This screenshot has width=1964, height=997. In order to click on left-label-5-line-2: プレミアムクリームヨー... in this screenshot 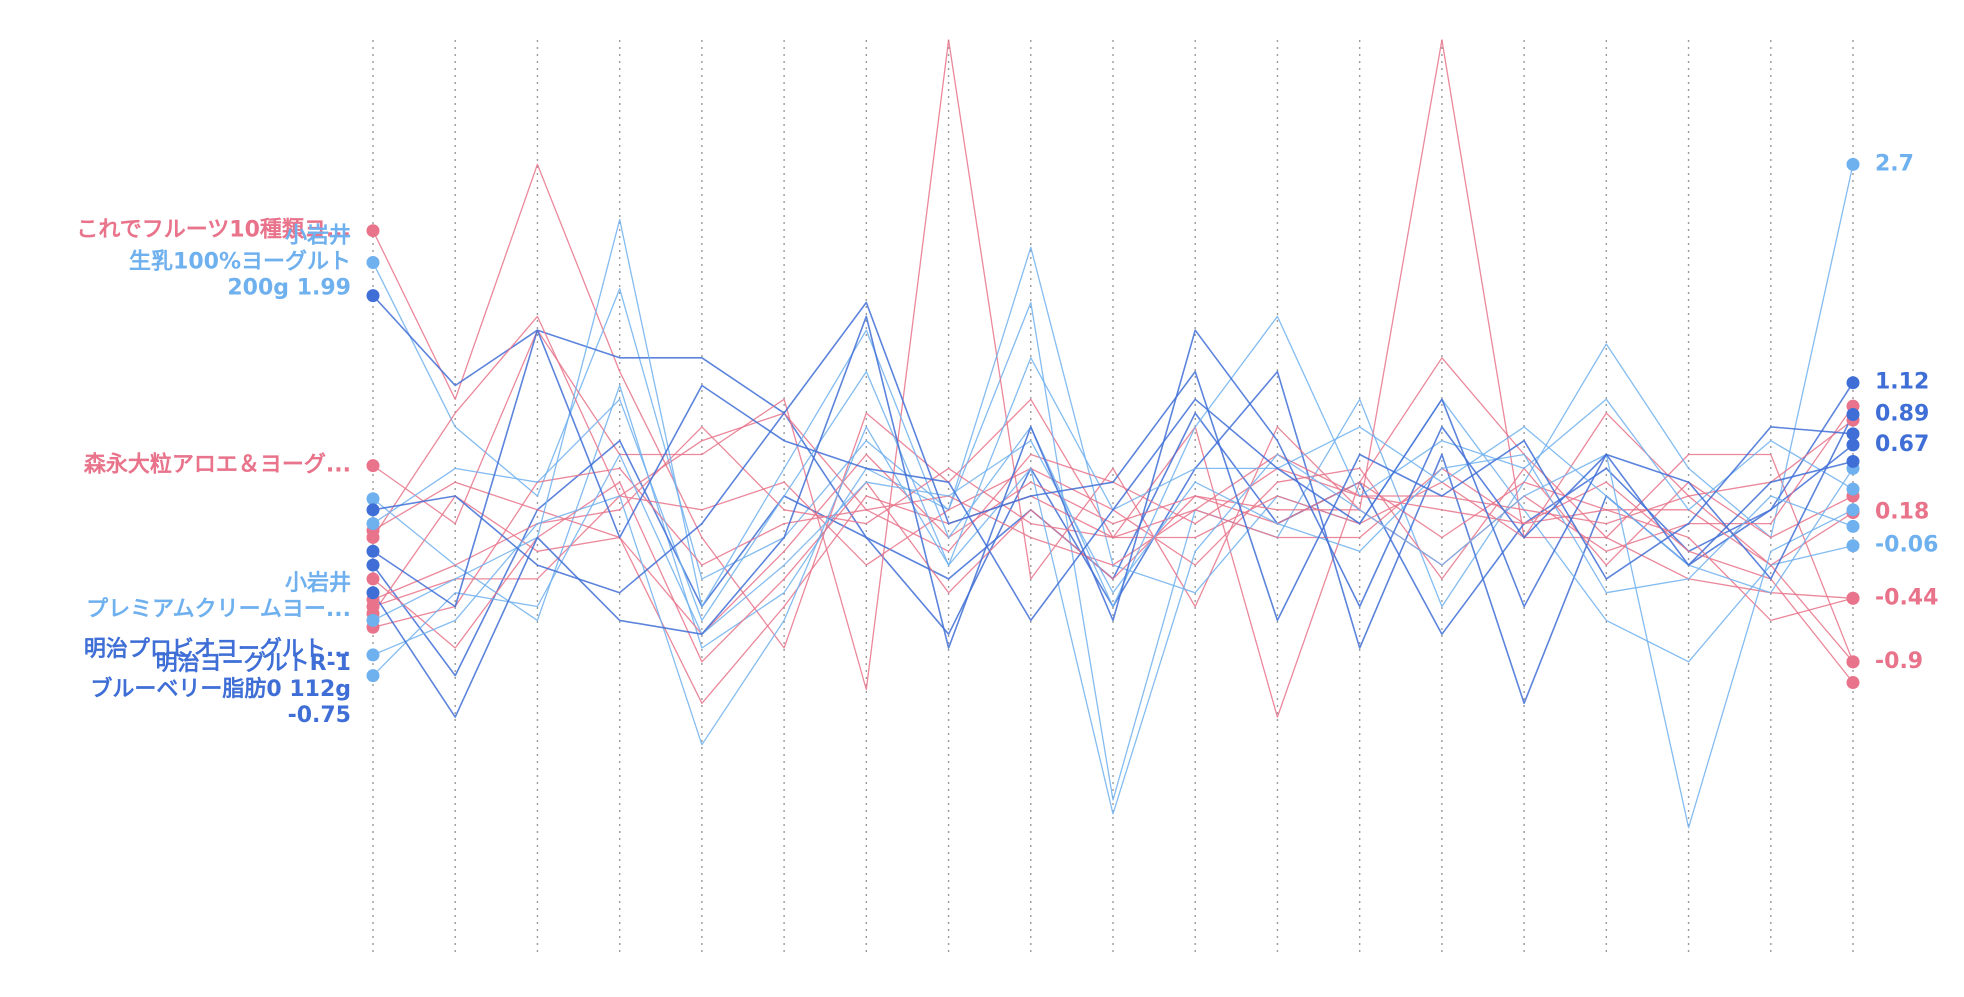, I will do `click(218, 609)`.